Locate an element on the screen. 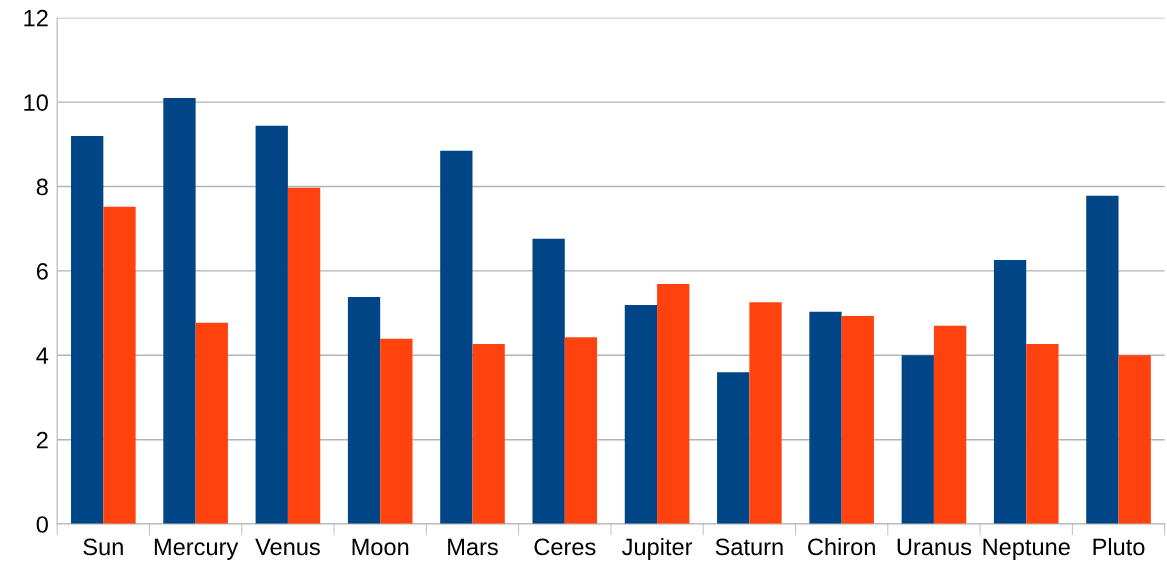  y-tick-label: 8 is located at coordinates (42, 187).